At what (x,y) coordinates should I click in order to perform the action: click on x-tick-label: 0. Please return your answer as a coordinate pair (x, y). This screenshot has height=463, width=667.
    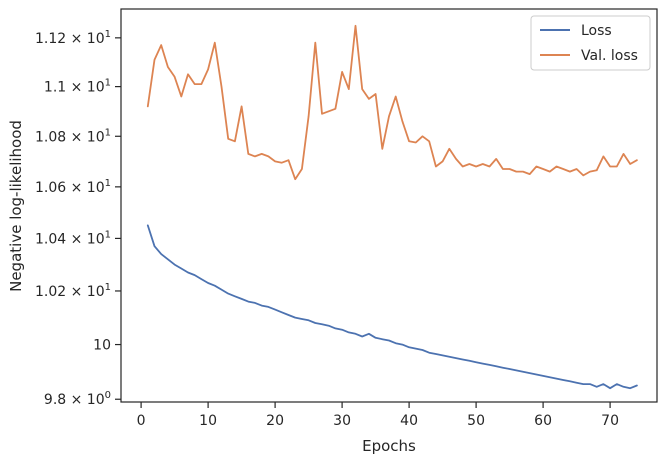
    Looking at the image, I should click on (141, 421).